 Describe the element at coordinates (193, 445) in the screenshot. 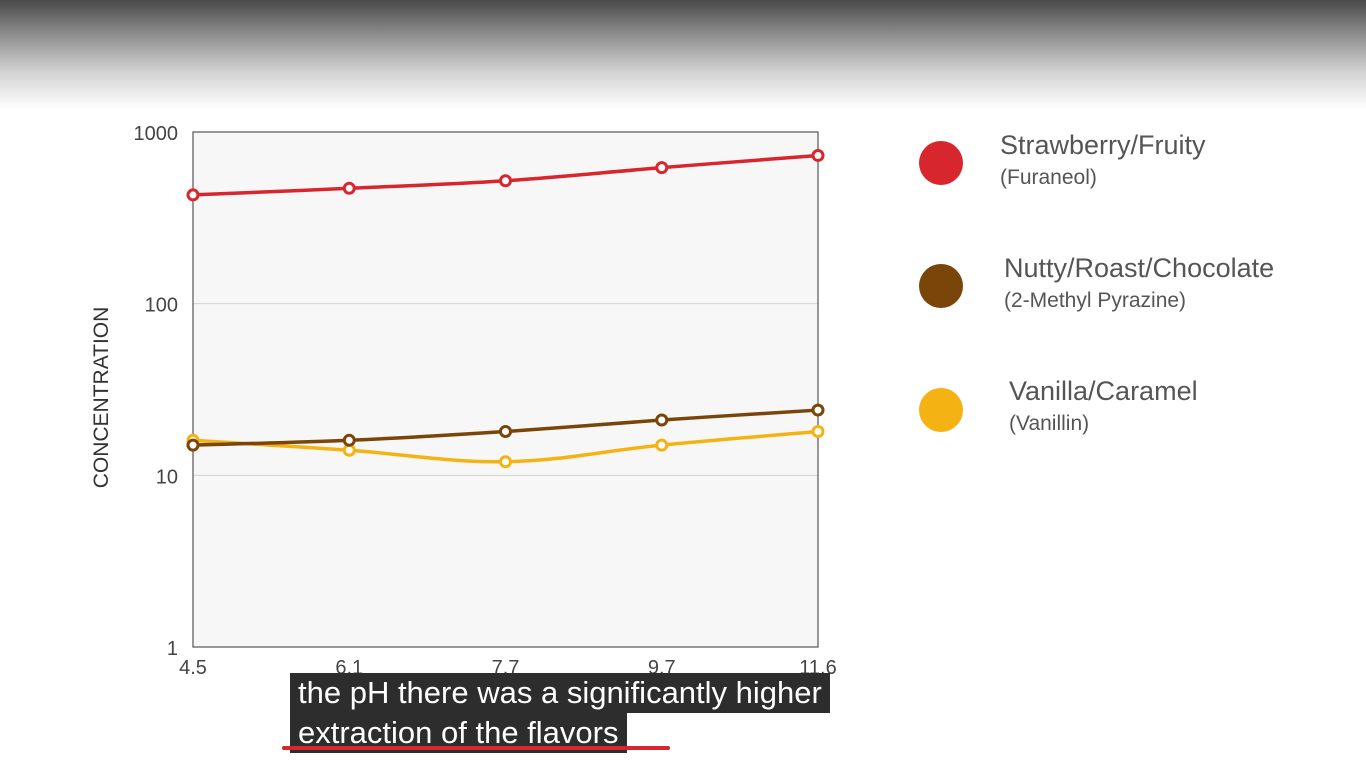

I see `data-point-nutty-4.5` at that location.